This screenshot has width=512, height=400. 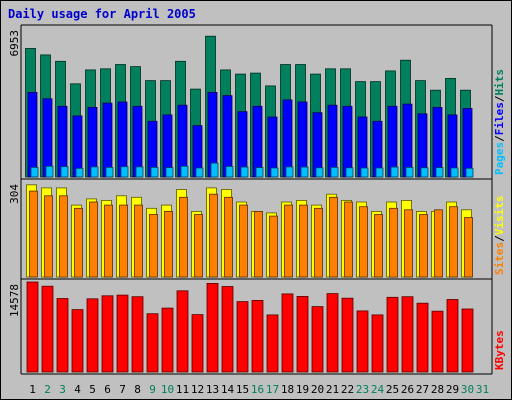 I want to click on x-tick-label: 17, so click(x=272, y=389).